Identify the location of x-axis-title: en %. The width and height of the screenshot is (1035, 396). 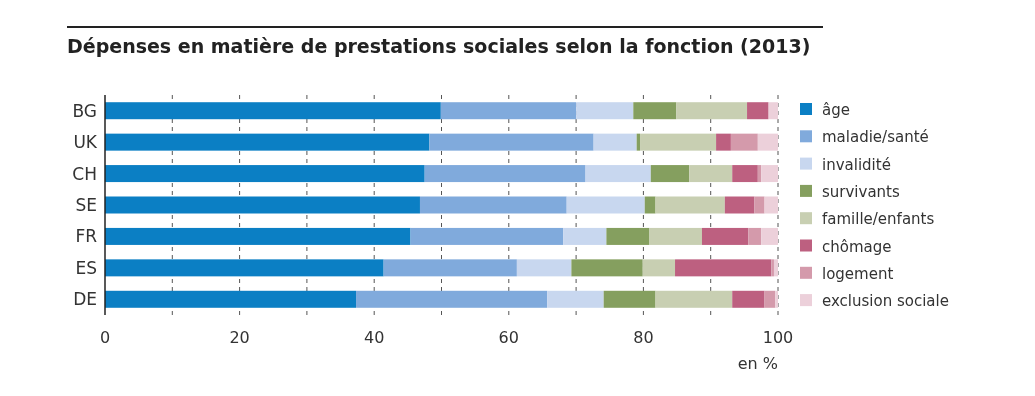
(757, 363).